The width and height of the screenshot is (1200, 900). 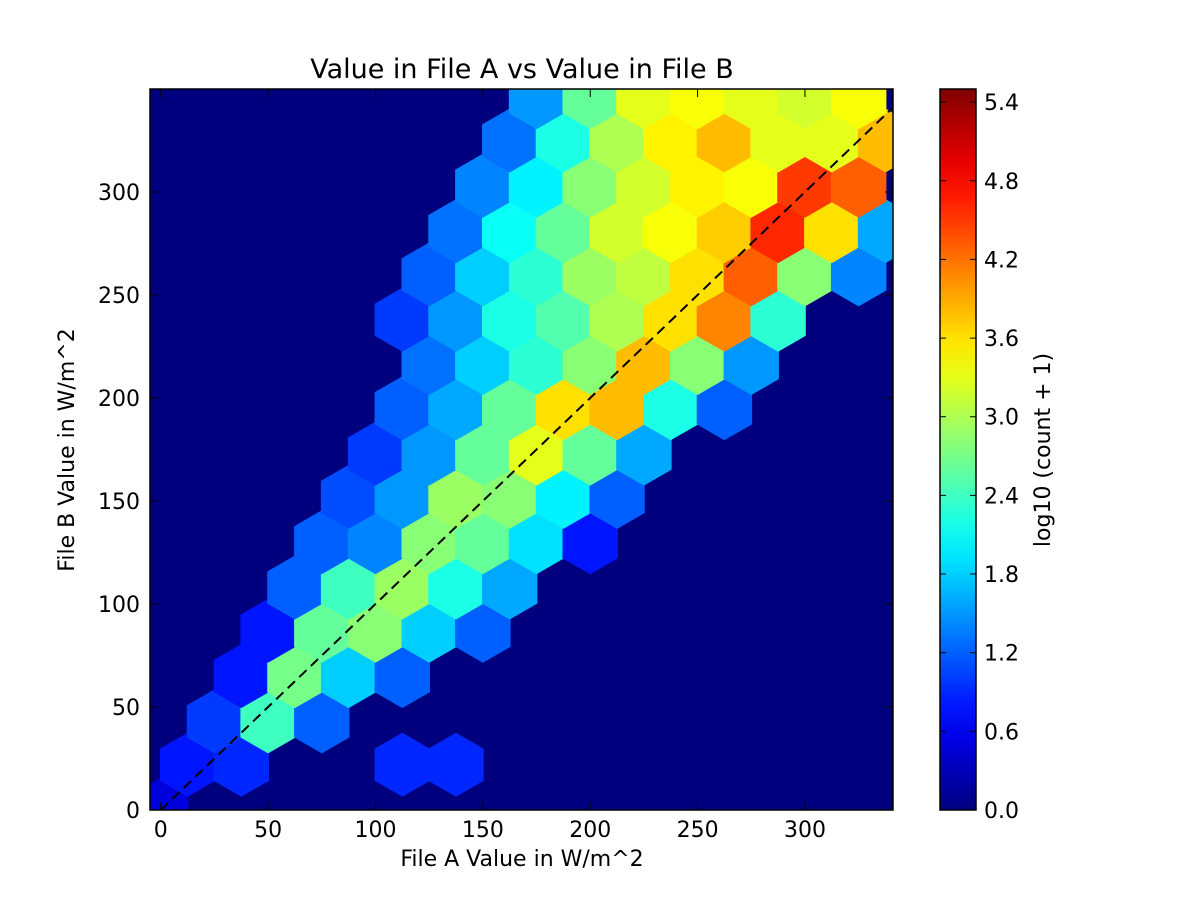 I want to click on x-tick-label: 200, so click(x=590, y=830).